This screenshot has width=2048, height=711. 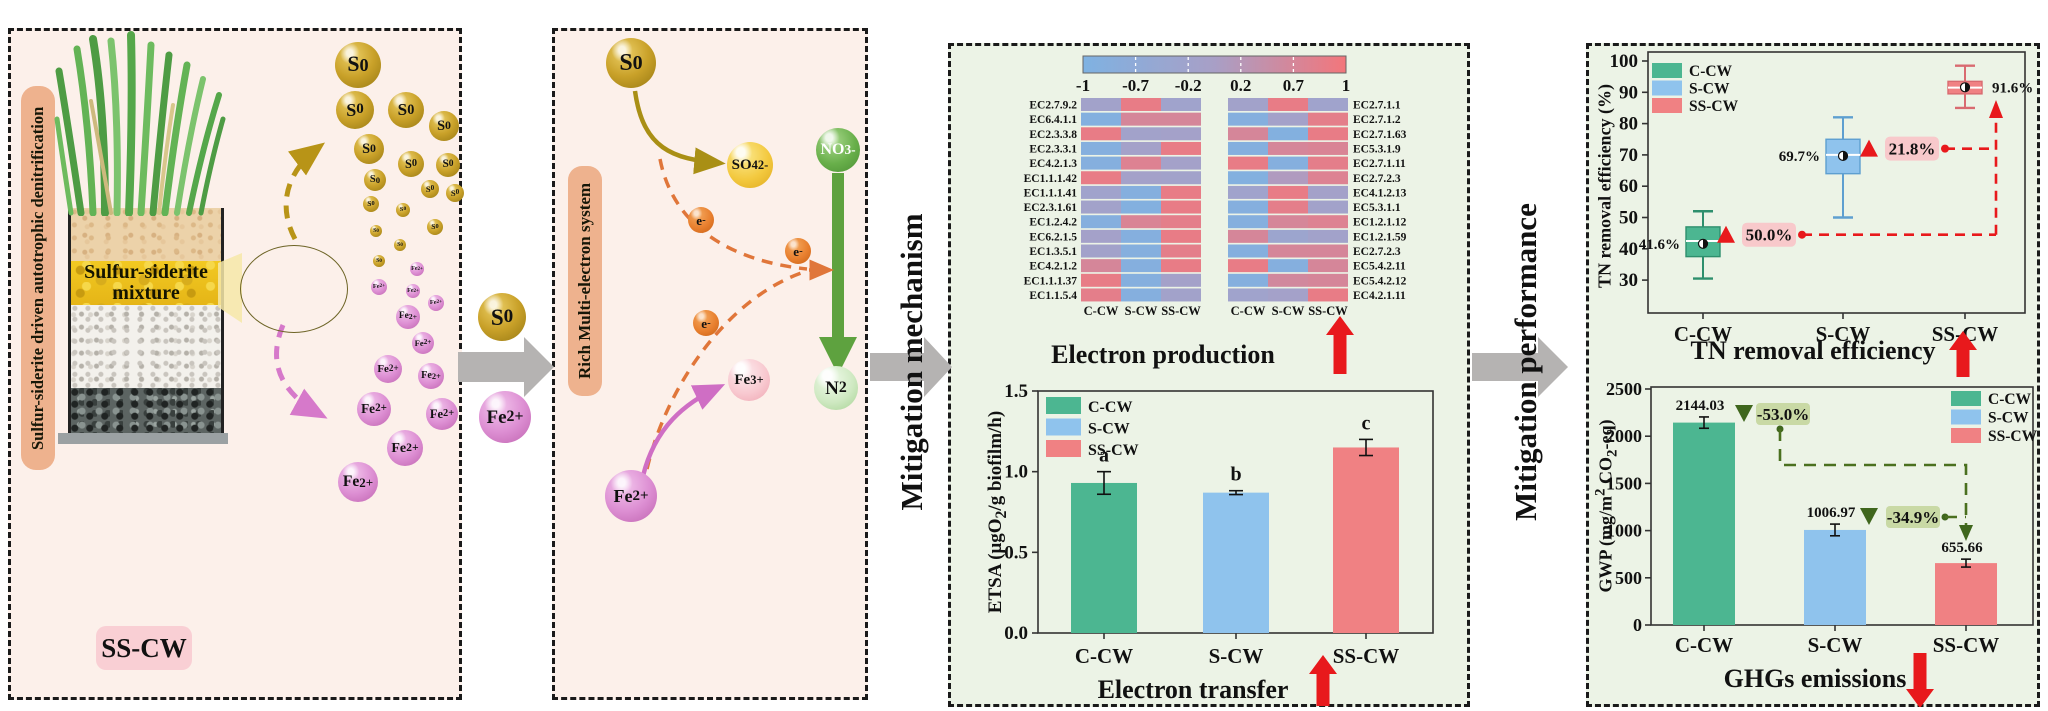 I want to click on svg-text: 80, so click(x=1628, y=124).